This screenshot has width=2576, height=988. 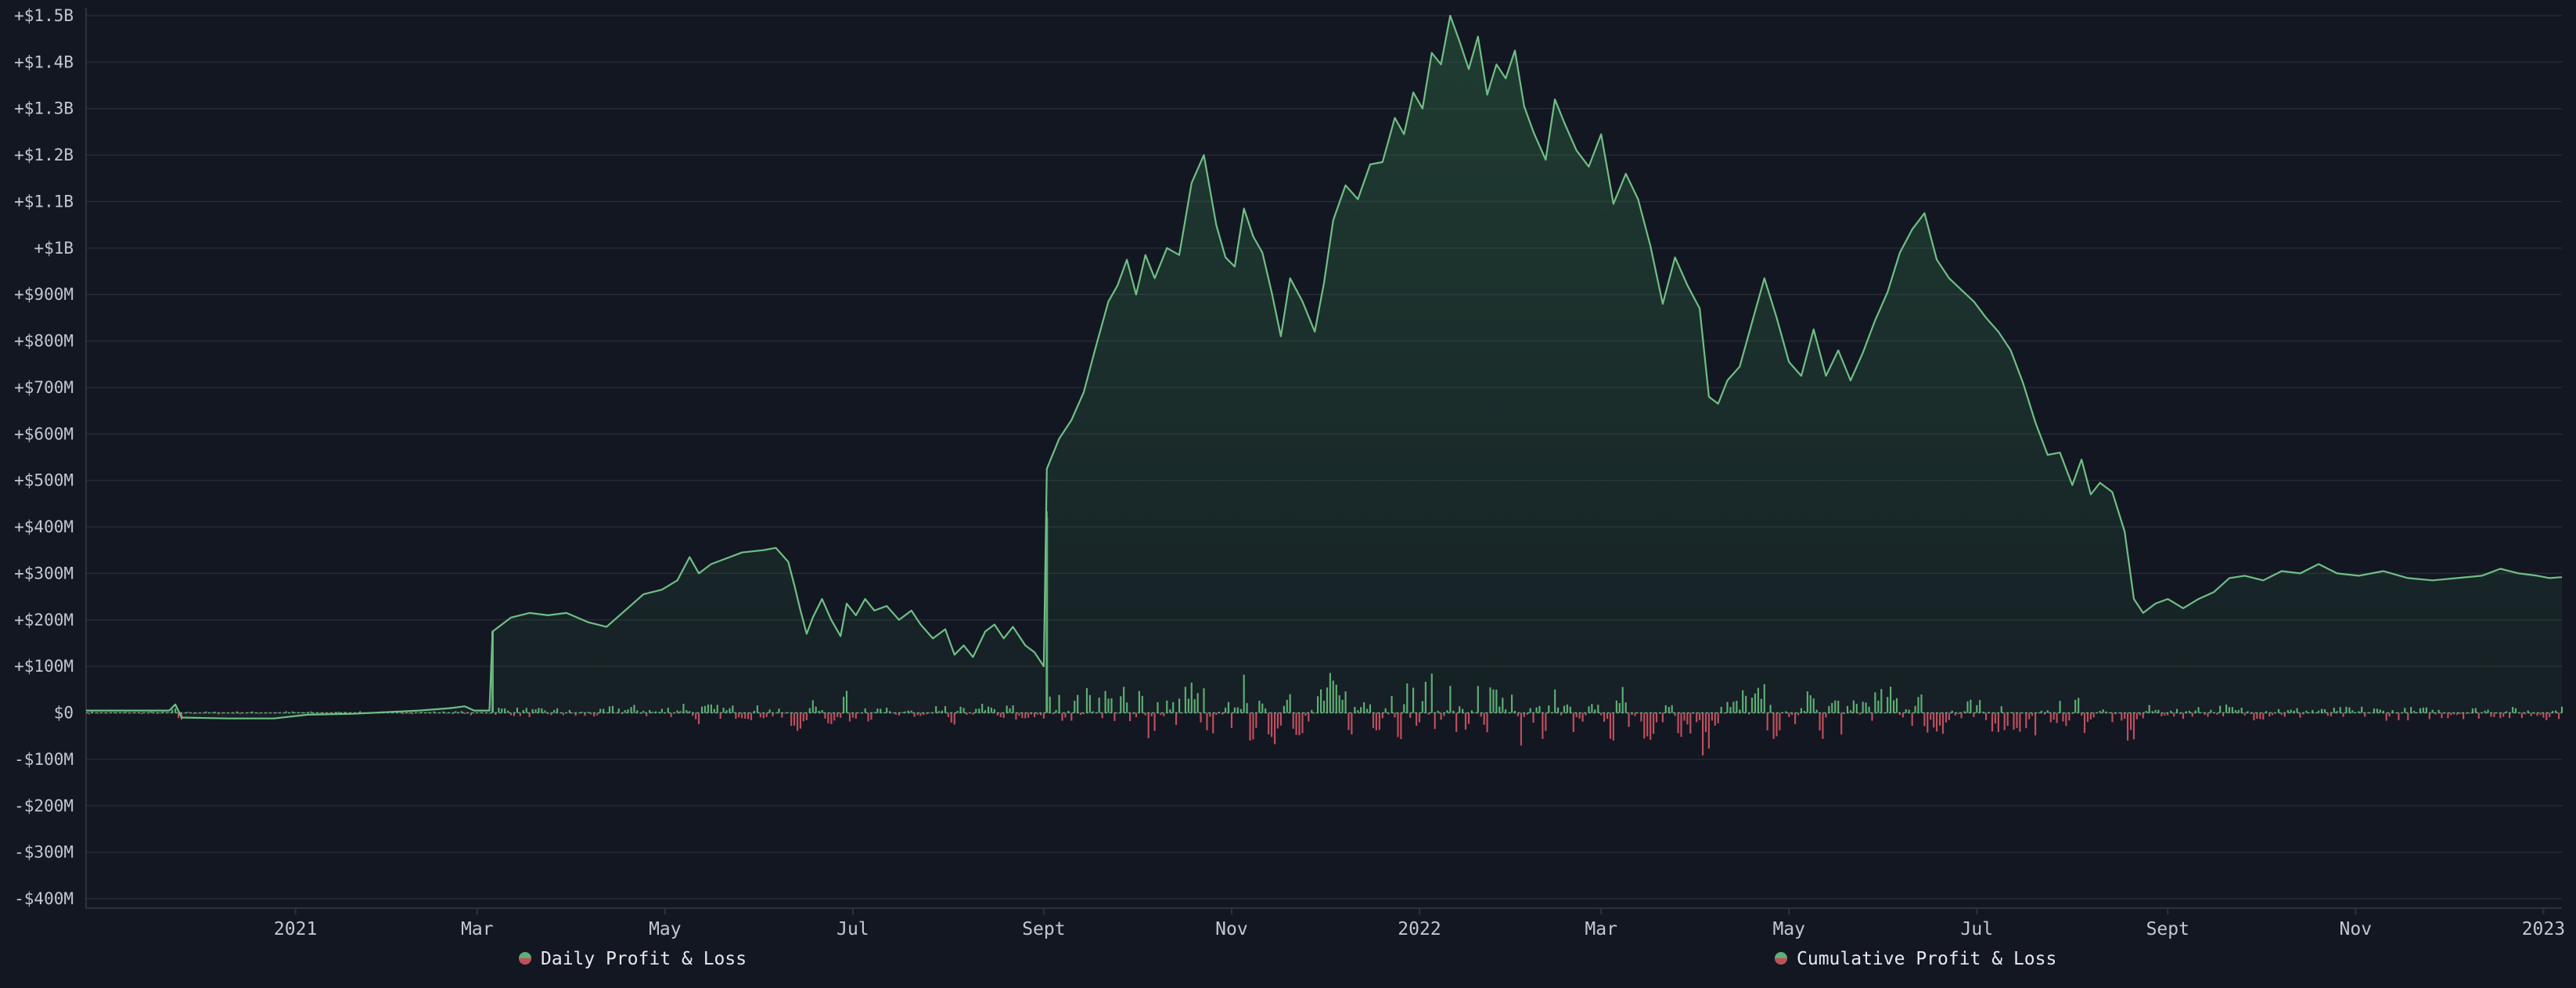 What do you see at coordinates (1978, 929) in the screenshot?
I see `x-tick-label: Jul` at bounding box center [1978, 929].